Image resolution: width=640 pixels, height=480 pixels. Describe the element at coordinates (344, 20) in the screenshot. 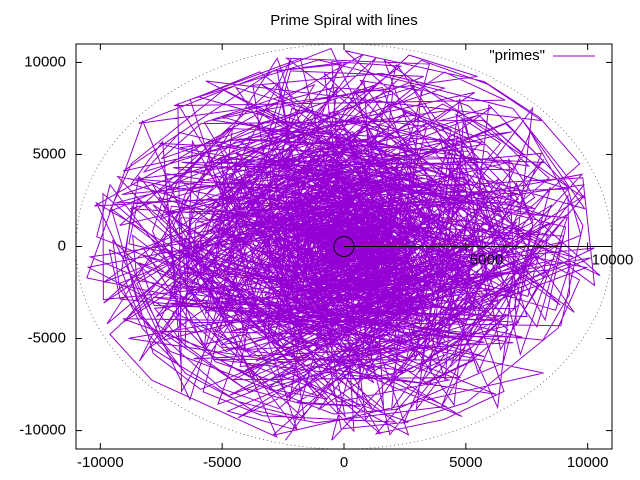

I see `chart-title: Prime Spiral with lines` at that location.